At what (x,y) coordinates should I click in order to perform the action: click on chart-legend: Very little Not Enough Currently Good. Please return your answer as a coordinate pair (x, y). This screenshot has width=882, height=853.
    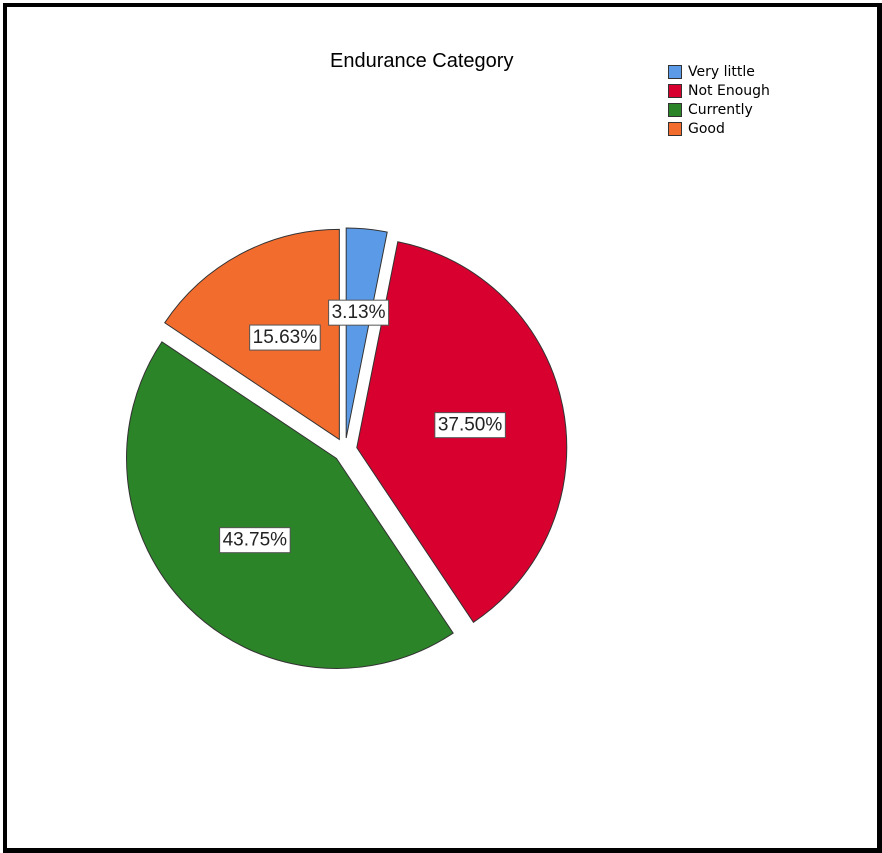
    Looking at the image, I should click on (719, 100).